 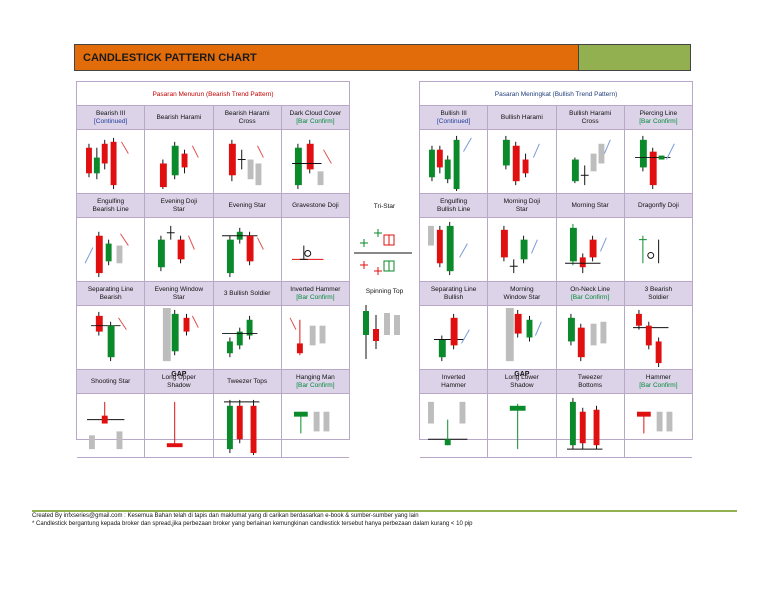 I want to click on separating-line-bullish-icon, so click(x=454, y=337).